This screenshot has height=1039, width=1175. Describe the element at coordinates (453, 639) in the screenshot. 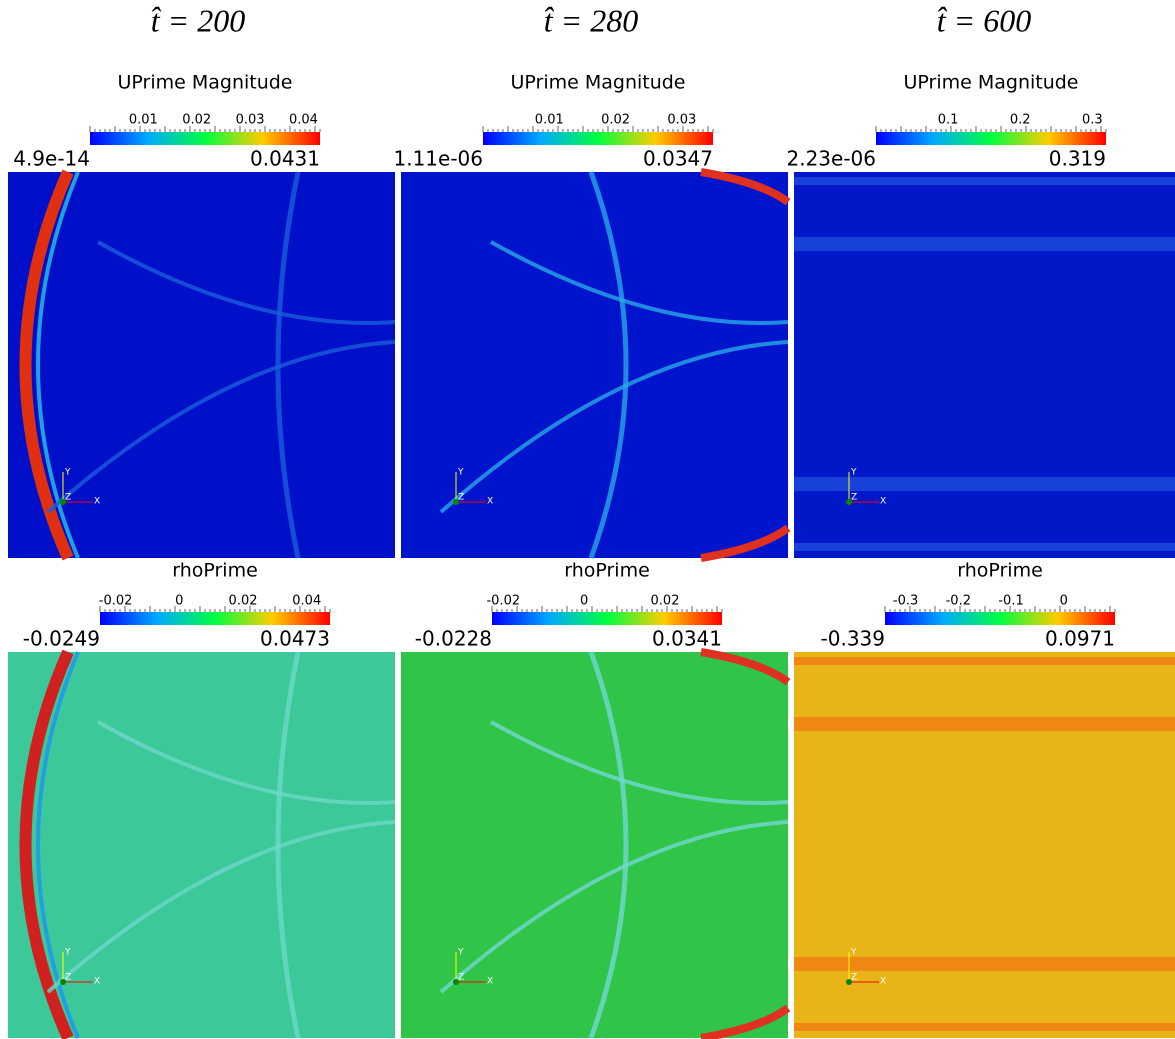

I see `colorbar-min: -0.0228` at that location.